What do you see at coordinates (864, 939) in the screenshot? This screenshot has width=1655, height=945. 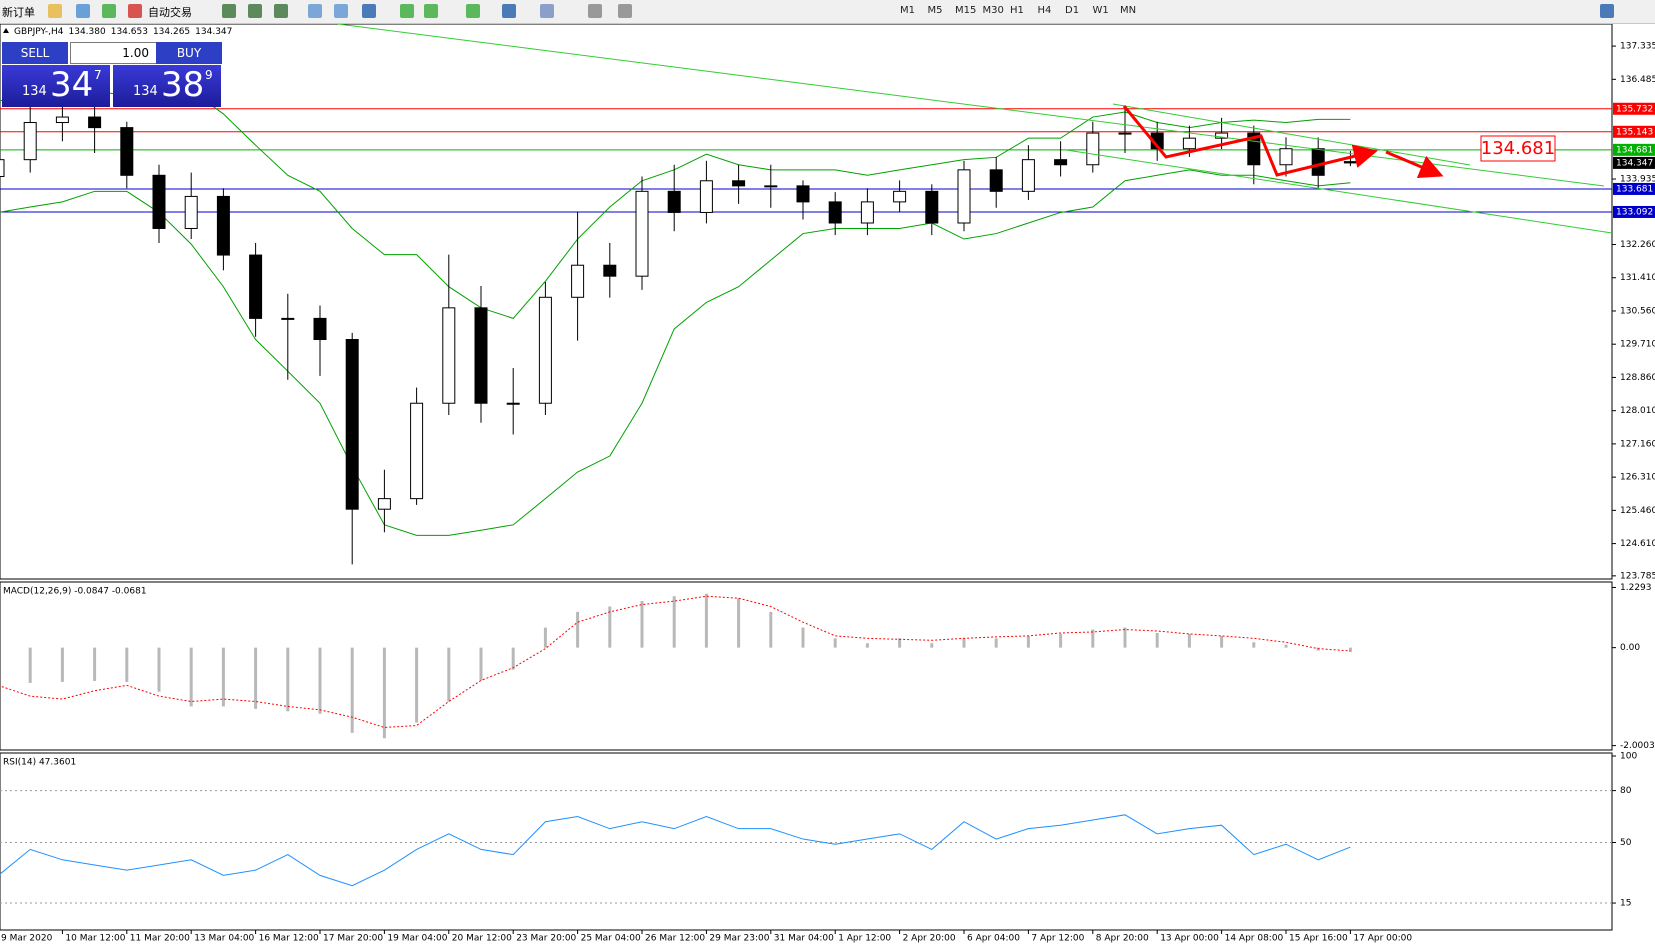 I see `x-tick-label: 1 Apr 12:00` at bounding box center [864, 939].